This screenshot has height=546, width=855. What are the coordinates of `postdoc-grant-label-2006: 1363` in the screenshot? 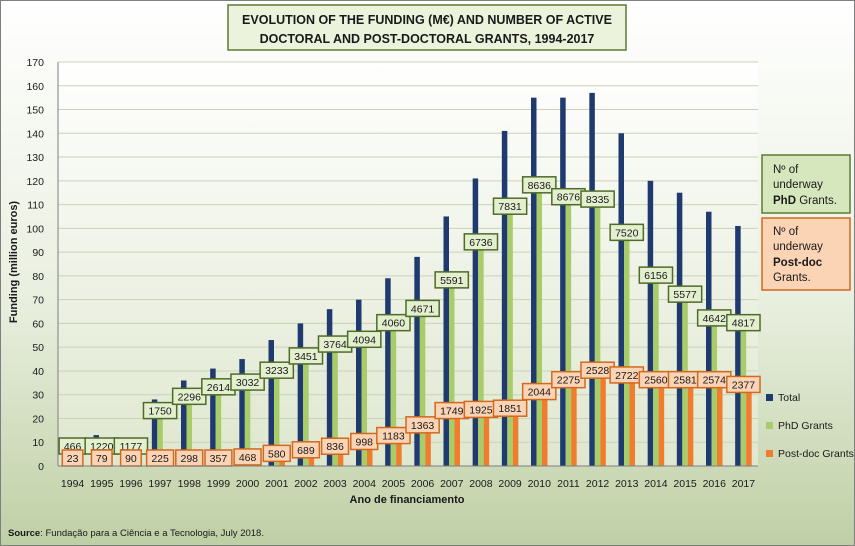 It's located at (423, 426).